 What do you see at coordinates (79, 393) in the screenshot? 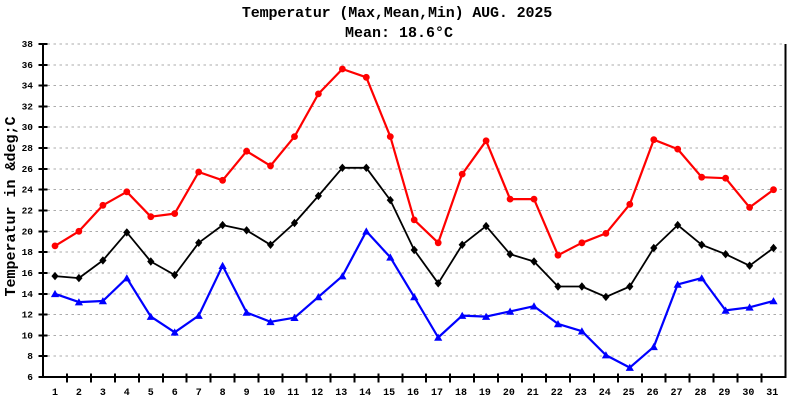
I see `svg-text: 2` at bounding box center [79, 393].